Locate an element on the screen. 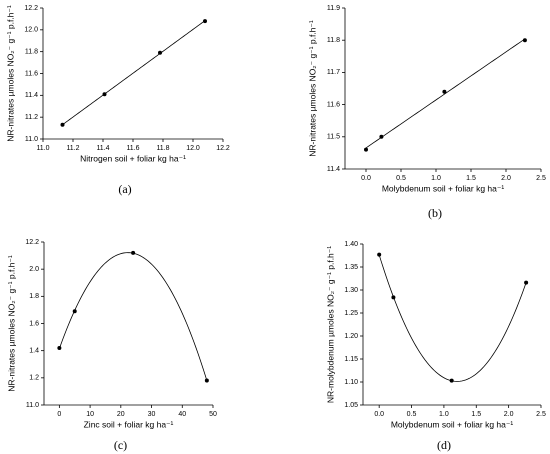 The height and width of the screenshot is (454, 550). y-tick-label: 1.20 is located at coordinates (351, 336).